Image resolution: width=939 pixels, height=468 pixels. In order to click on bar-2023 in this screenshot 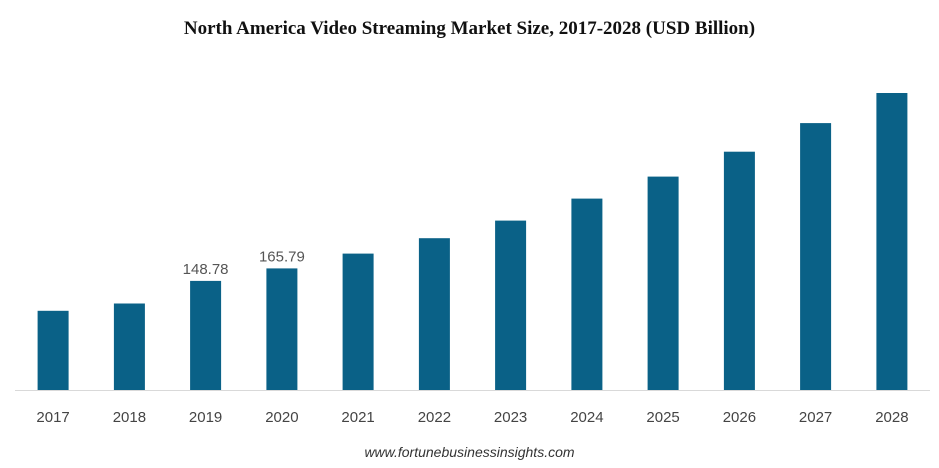, I will do `click(511, 305)`.